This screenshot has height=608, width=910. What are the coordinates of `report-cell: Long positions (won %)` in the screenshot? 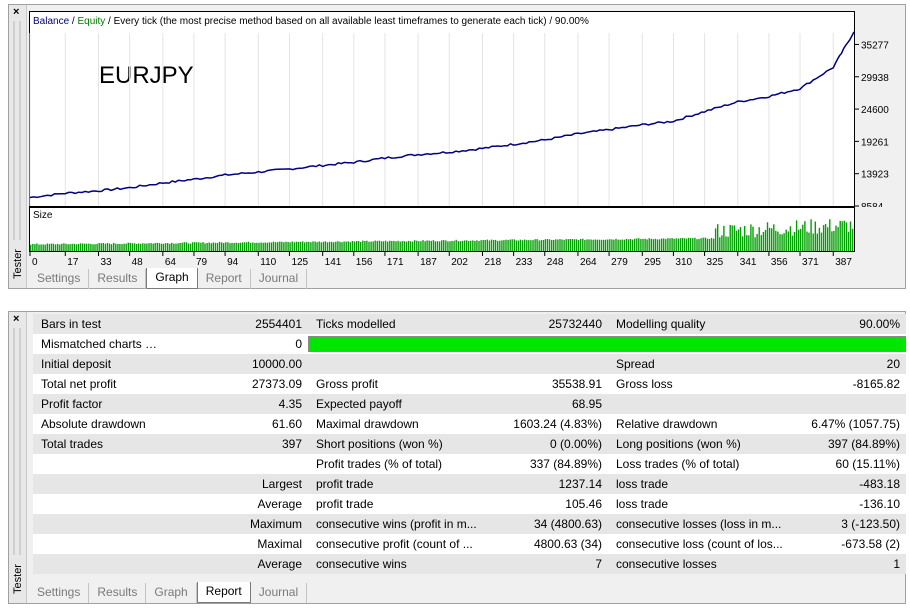 It's located at (700, 444).